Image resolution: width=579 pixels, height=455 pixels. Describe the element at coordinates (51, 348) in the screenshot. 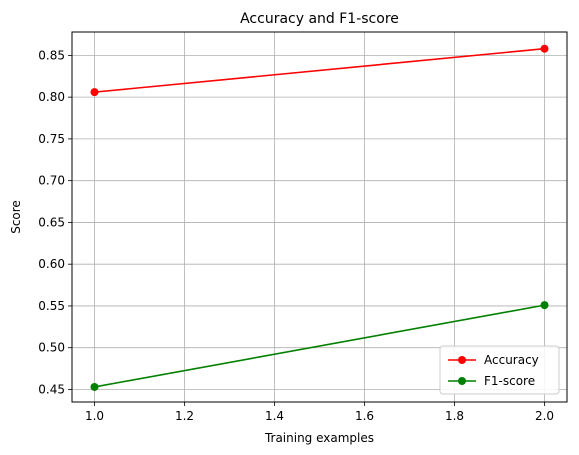

I see `y-tick-label: 0.50` at that location.